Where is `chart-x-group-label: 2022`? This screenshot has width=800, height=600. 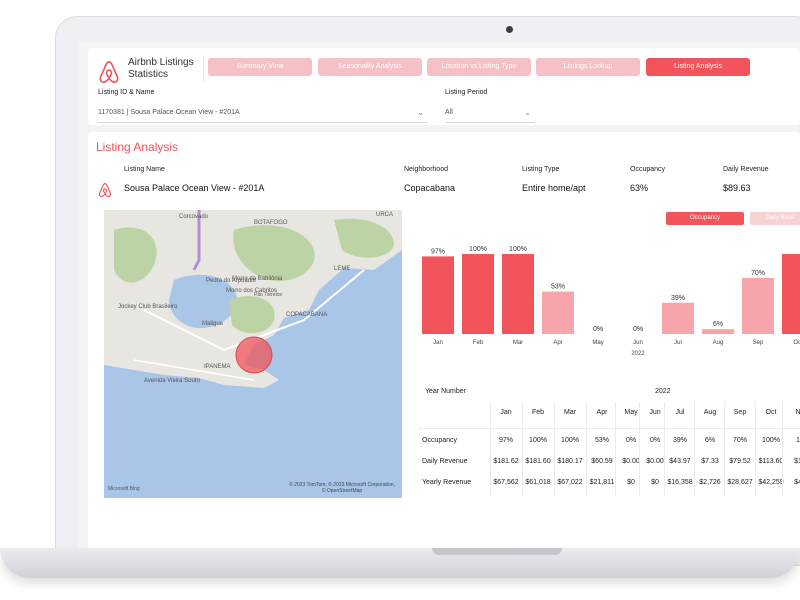
chart-x-group-label: 2022 is located at coordinates (638, 354).